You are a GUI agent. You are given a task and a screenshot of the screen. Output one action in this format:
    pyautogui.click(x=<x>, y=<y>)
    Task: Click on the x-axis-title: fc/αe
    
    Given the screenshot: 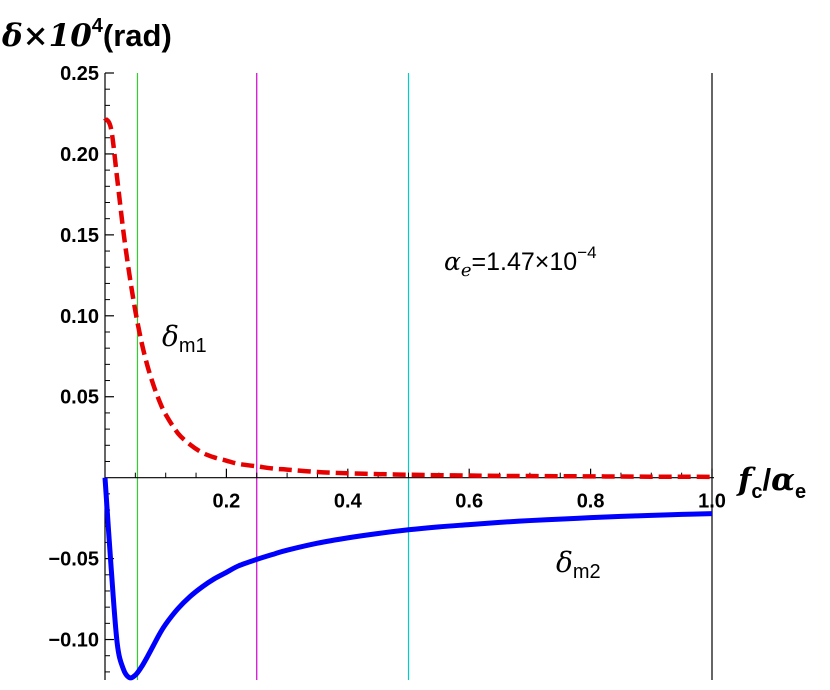 What is the action you would take?
    pyautogui.click(x=771, y=482)
    